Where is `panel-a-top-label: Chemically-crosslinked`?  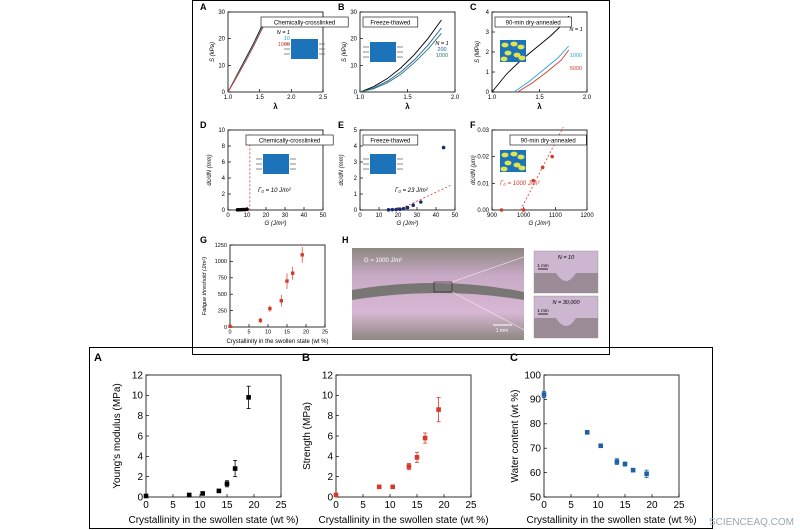 panel-a-top-label: Chemically-crosslinked is located at coordinates (304, 24).